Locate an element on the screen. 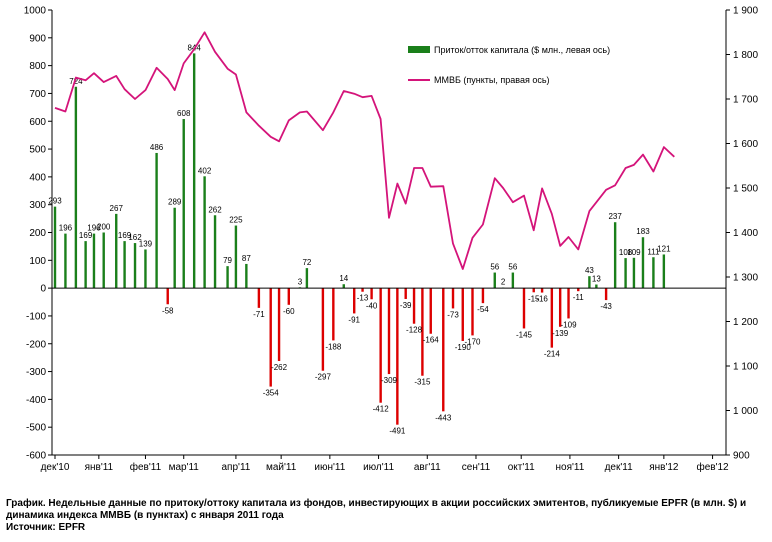 This screenshot has height=542, width=772. bar-value-label: 108 is located at coordinates (626, 252).